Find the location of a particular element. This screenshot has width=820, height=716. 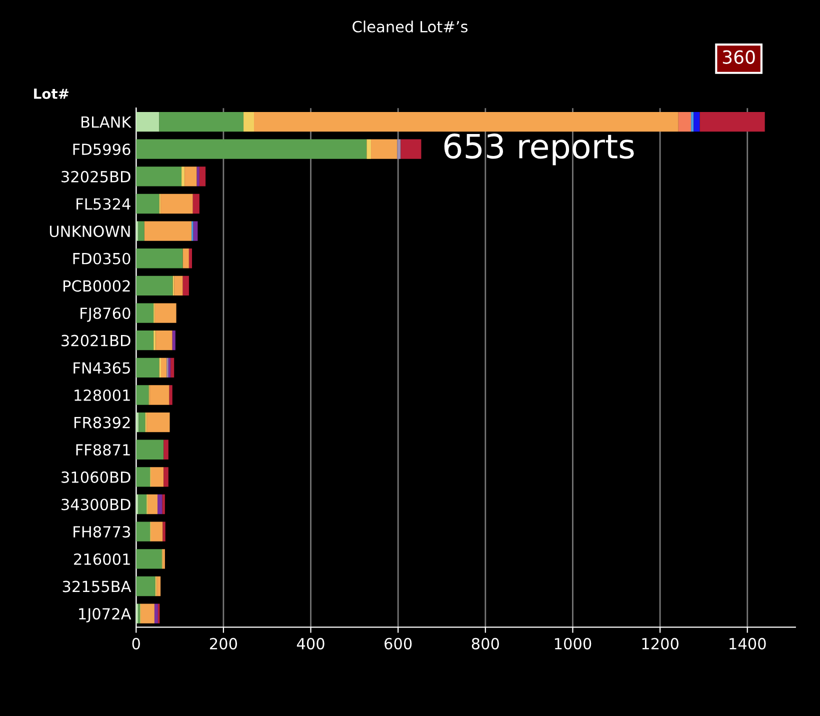

y-tick-label: 32021BD is located at coordinates (96, 340).